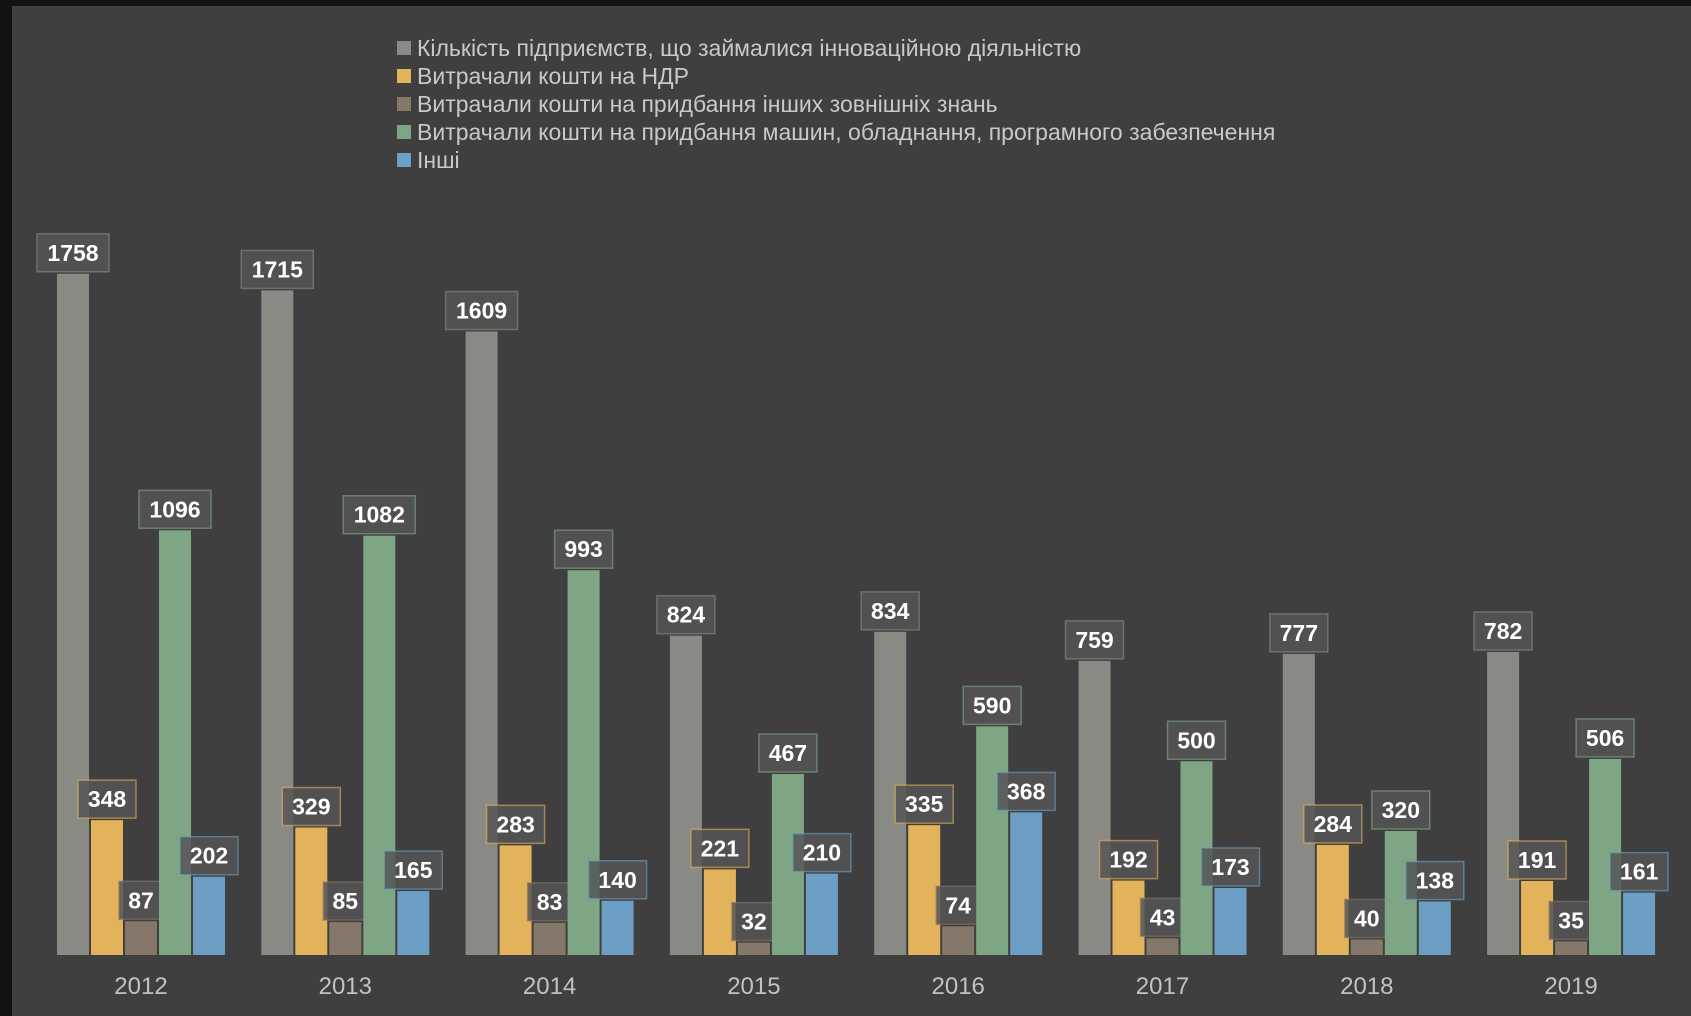 This screenshot has height=1016, width=1691. I want to click on data-label: 506, so click(1605, 738).